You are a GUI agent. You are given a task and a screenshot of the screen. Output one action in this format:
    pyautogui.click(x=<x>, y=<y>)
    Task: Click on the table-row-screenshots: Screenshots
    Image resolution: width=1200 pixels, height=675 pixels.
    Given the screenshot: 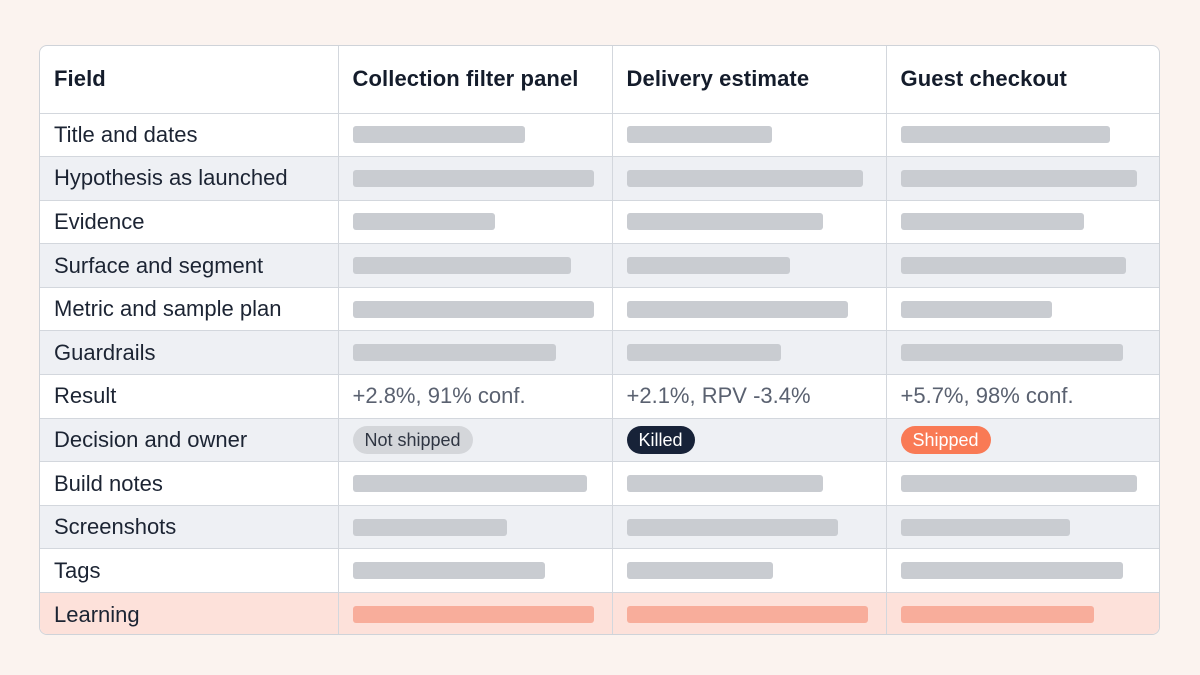 What is the action you would take?
    pyautogui.click(x=599, y=527)
    